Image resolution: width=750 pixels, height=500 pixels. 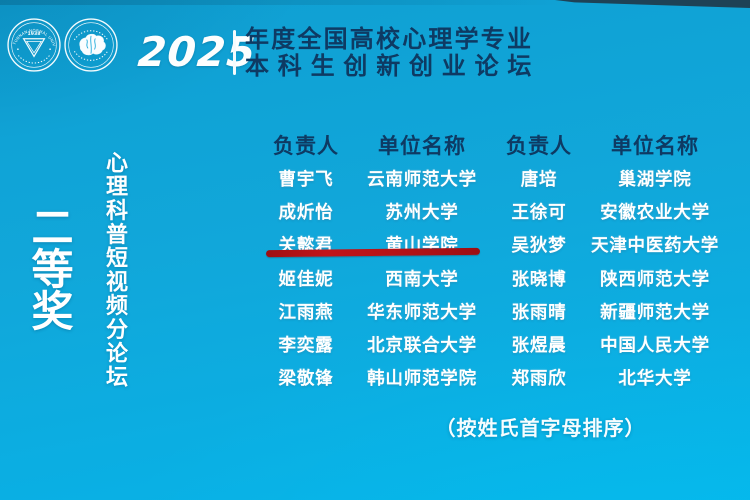 I want to click on prize-level-label: 二等奖, so click(x=49, y=268).